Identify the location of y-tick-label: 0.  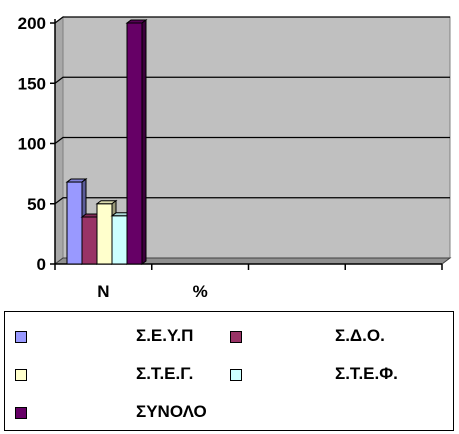
(41, 264).